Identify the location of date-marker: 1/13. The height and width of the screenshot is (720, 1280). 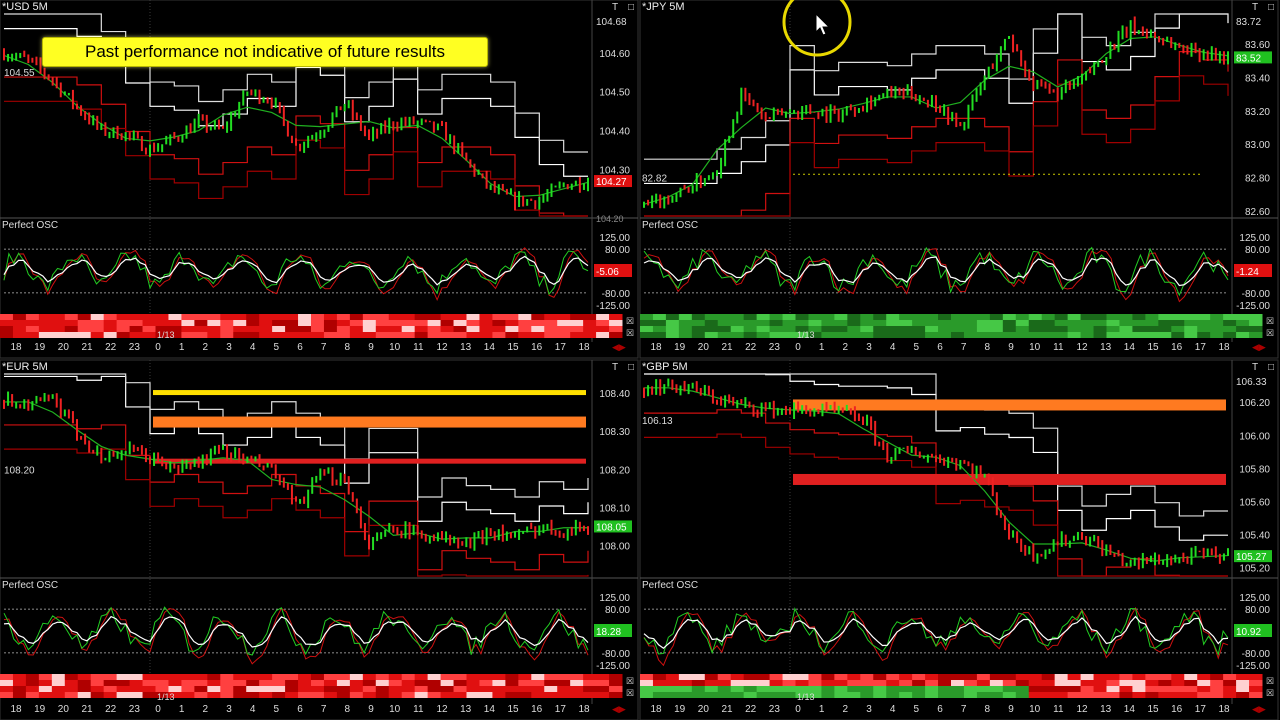
(806, 697).